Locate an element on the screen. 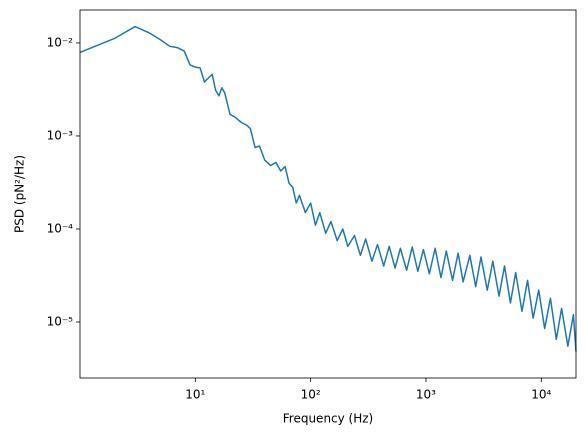 This screenshot has height=437, width=586. y-tick-label: 10⁻⁴ is located at coordinates (60, 228).